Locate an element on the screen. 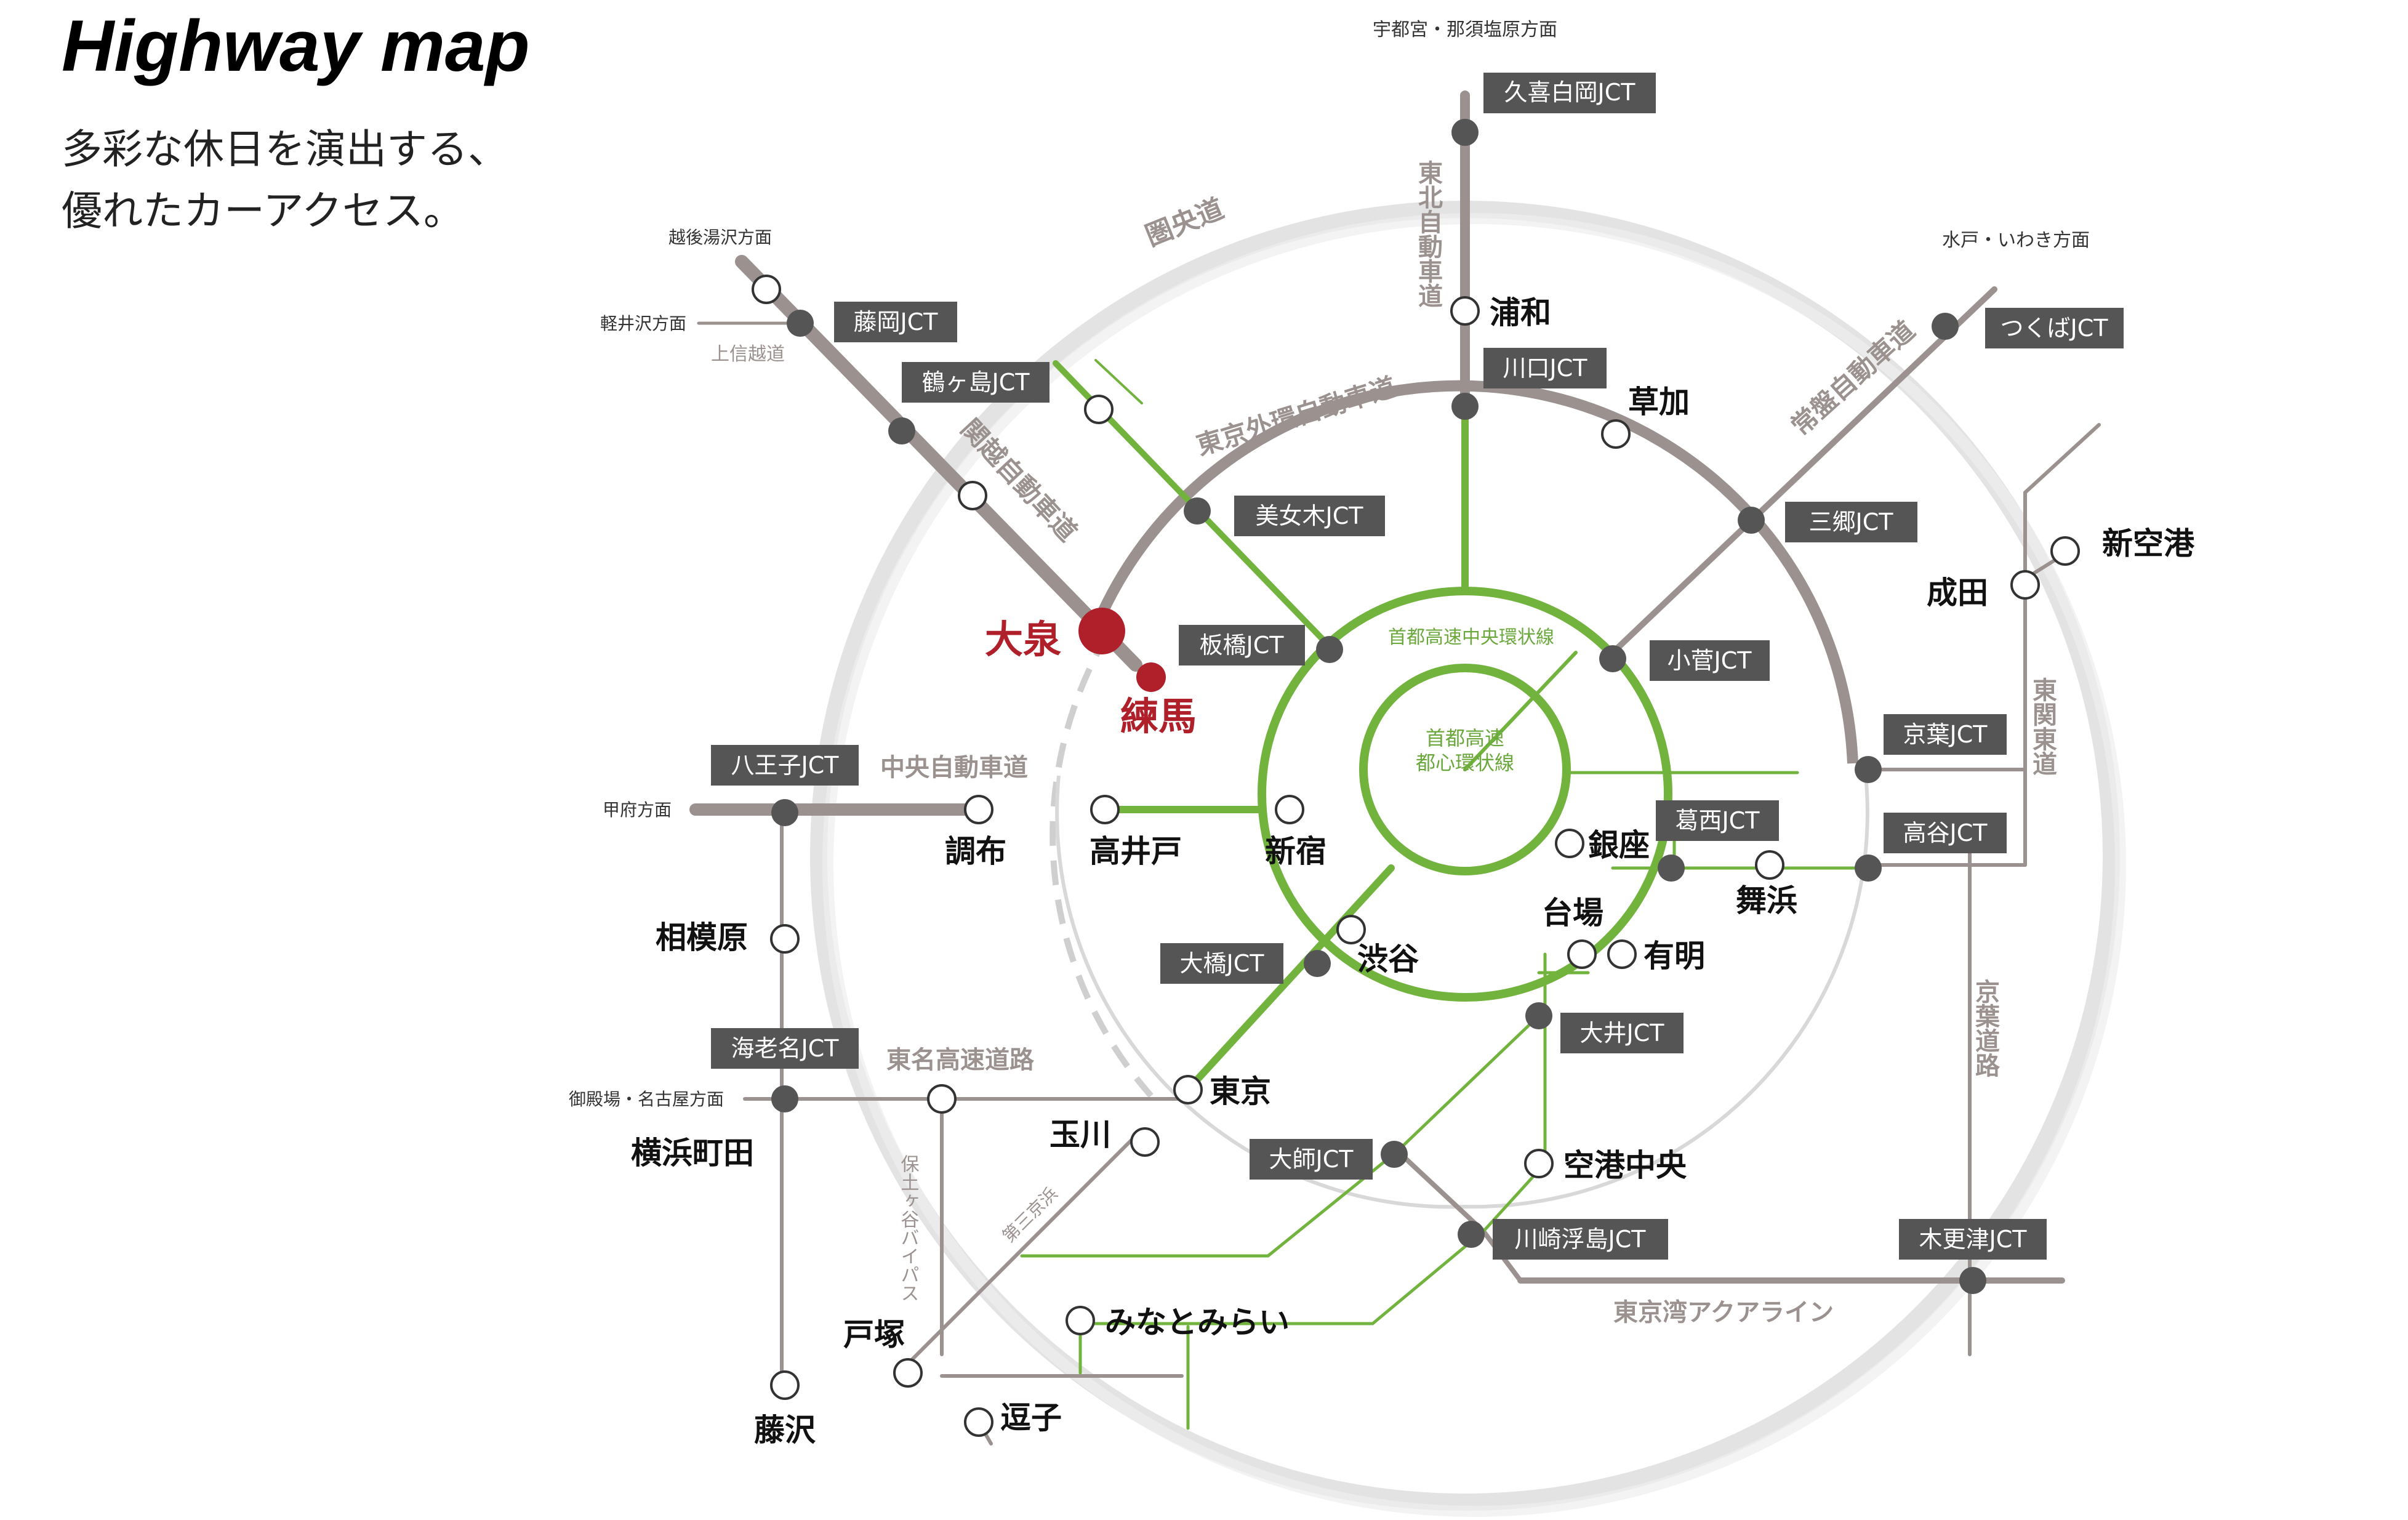  place-fujisawa: 藤沢 is located at coordinates (785, 1430).